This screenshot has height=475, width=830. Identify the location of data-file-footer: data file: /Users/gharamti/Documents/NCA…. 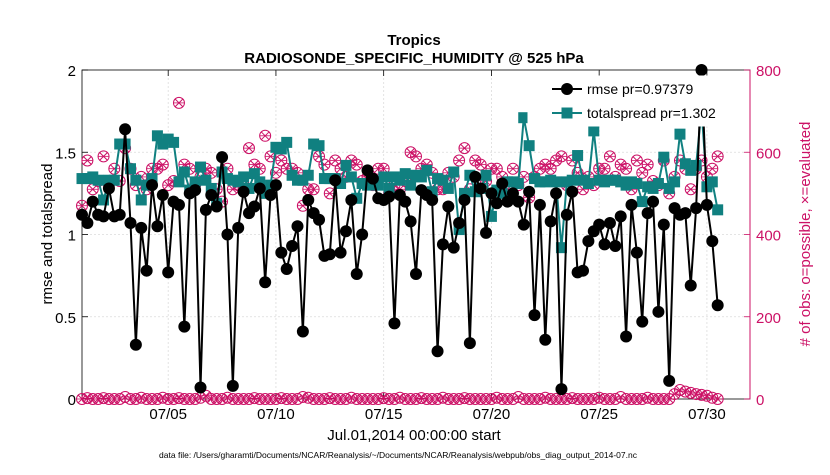
(398, 455).